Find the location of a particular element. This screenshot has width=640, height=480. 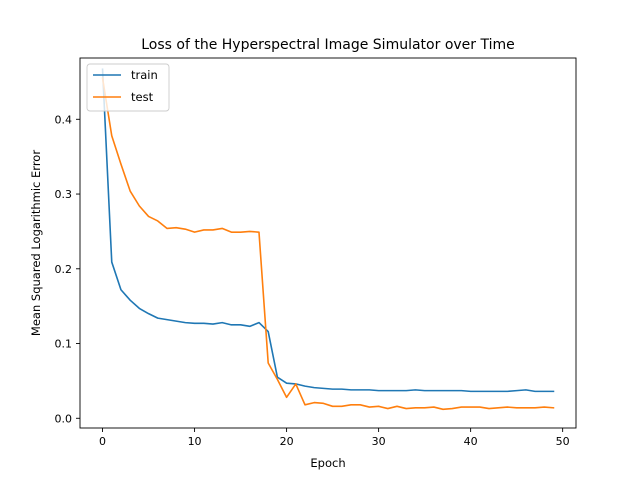

x-tick-label: 40 is located at coordinates (471, 441).